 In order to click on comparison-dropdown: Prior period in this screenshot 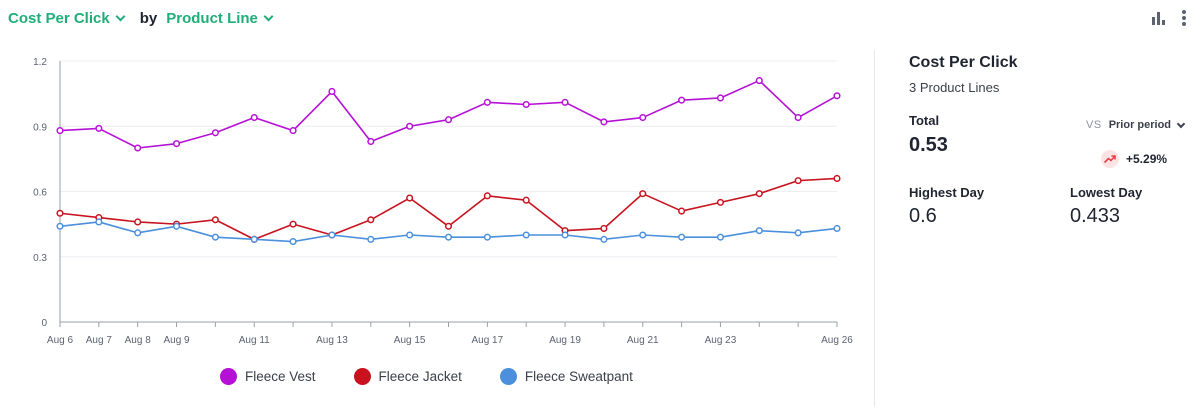, I will do `click(1147, 125)`.